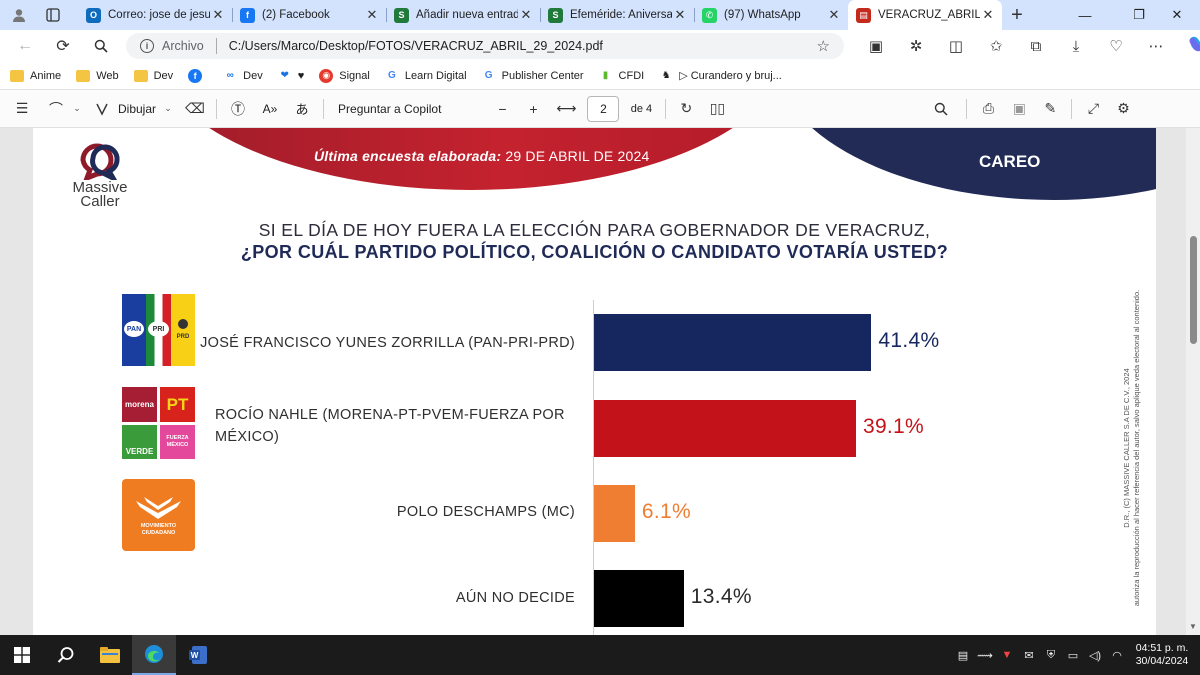 Image resolution: width=1200 pixels, height=675 pixels. Describe the element at coordinates (1029, 655) in the screenshot. I see `tray-app-icon: ✉` at that location.